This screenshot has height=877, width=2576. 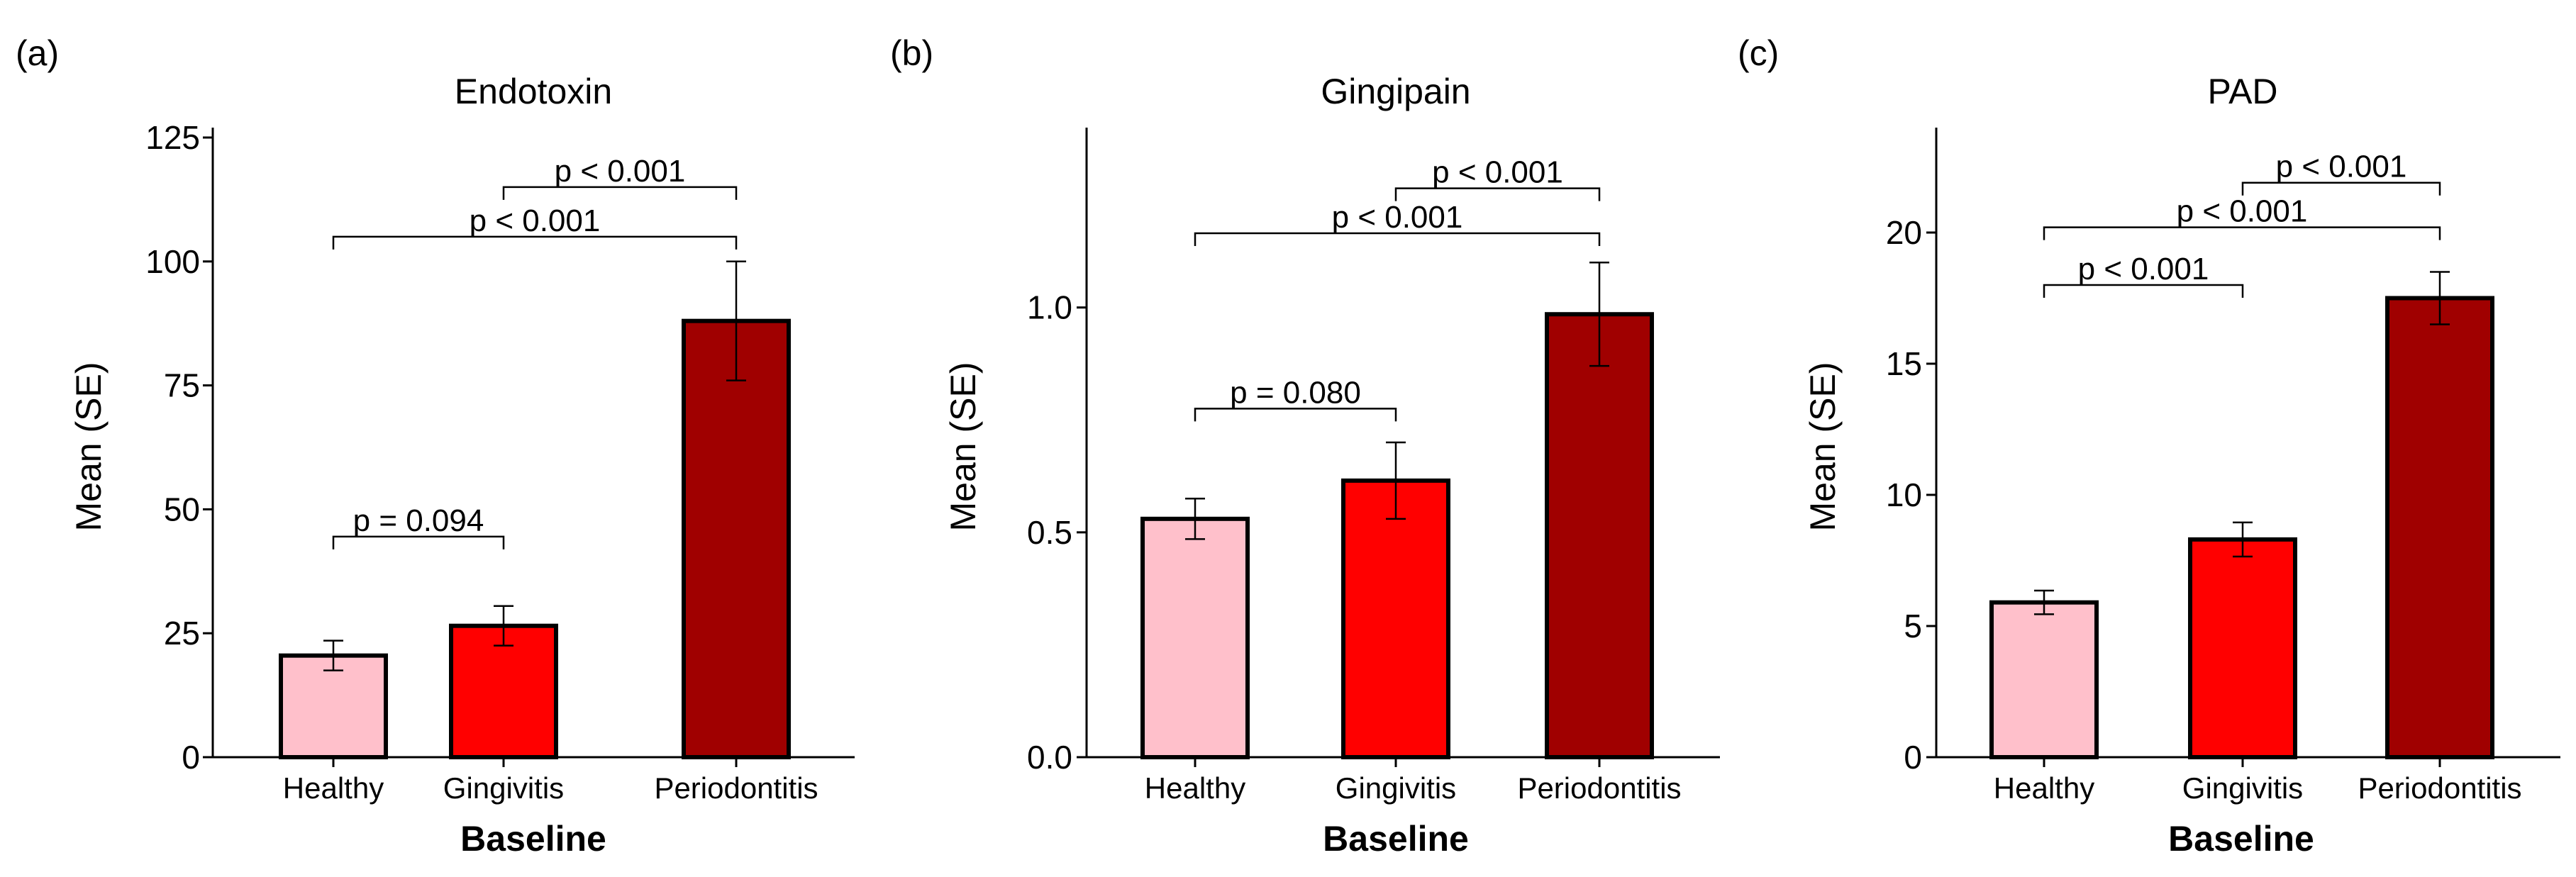 What do you see at coordinates (182, 385) in the screenshot?
I see `panel-a-y-tick-label: 75` at bounding box center [182, 385].